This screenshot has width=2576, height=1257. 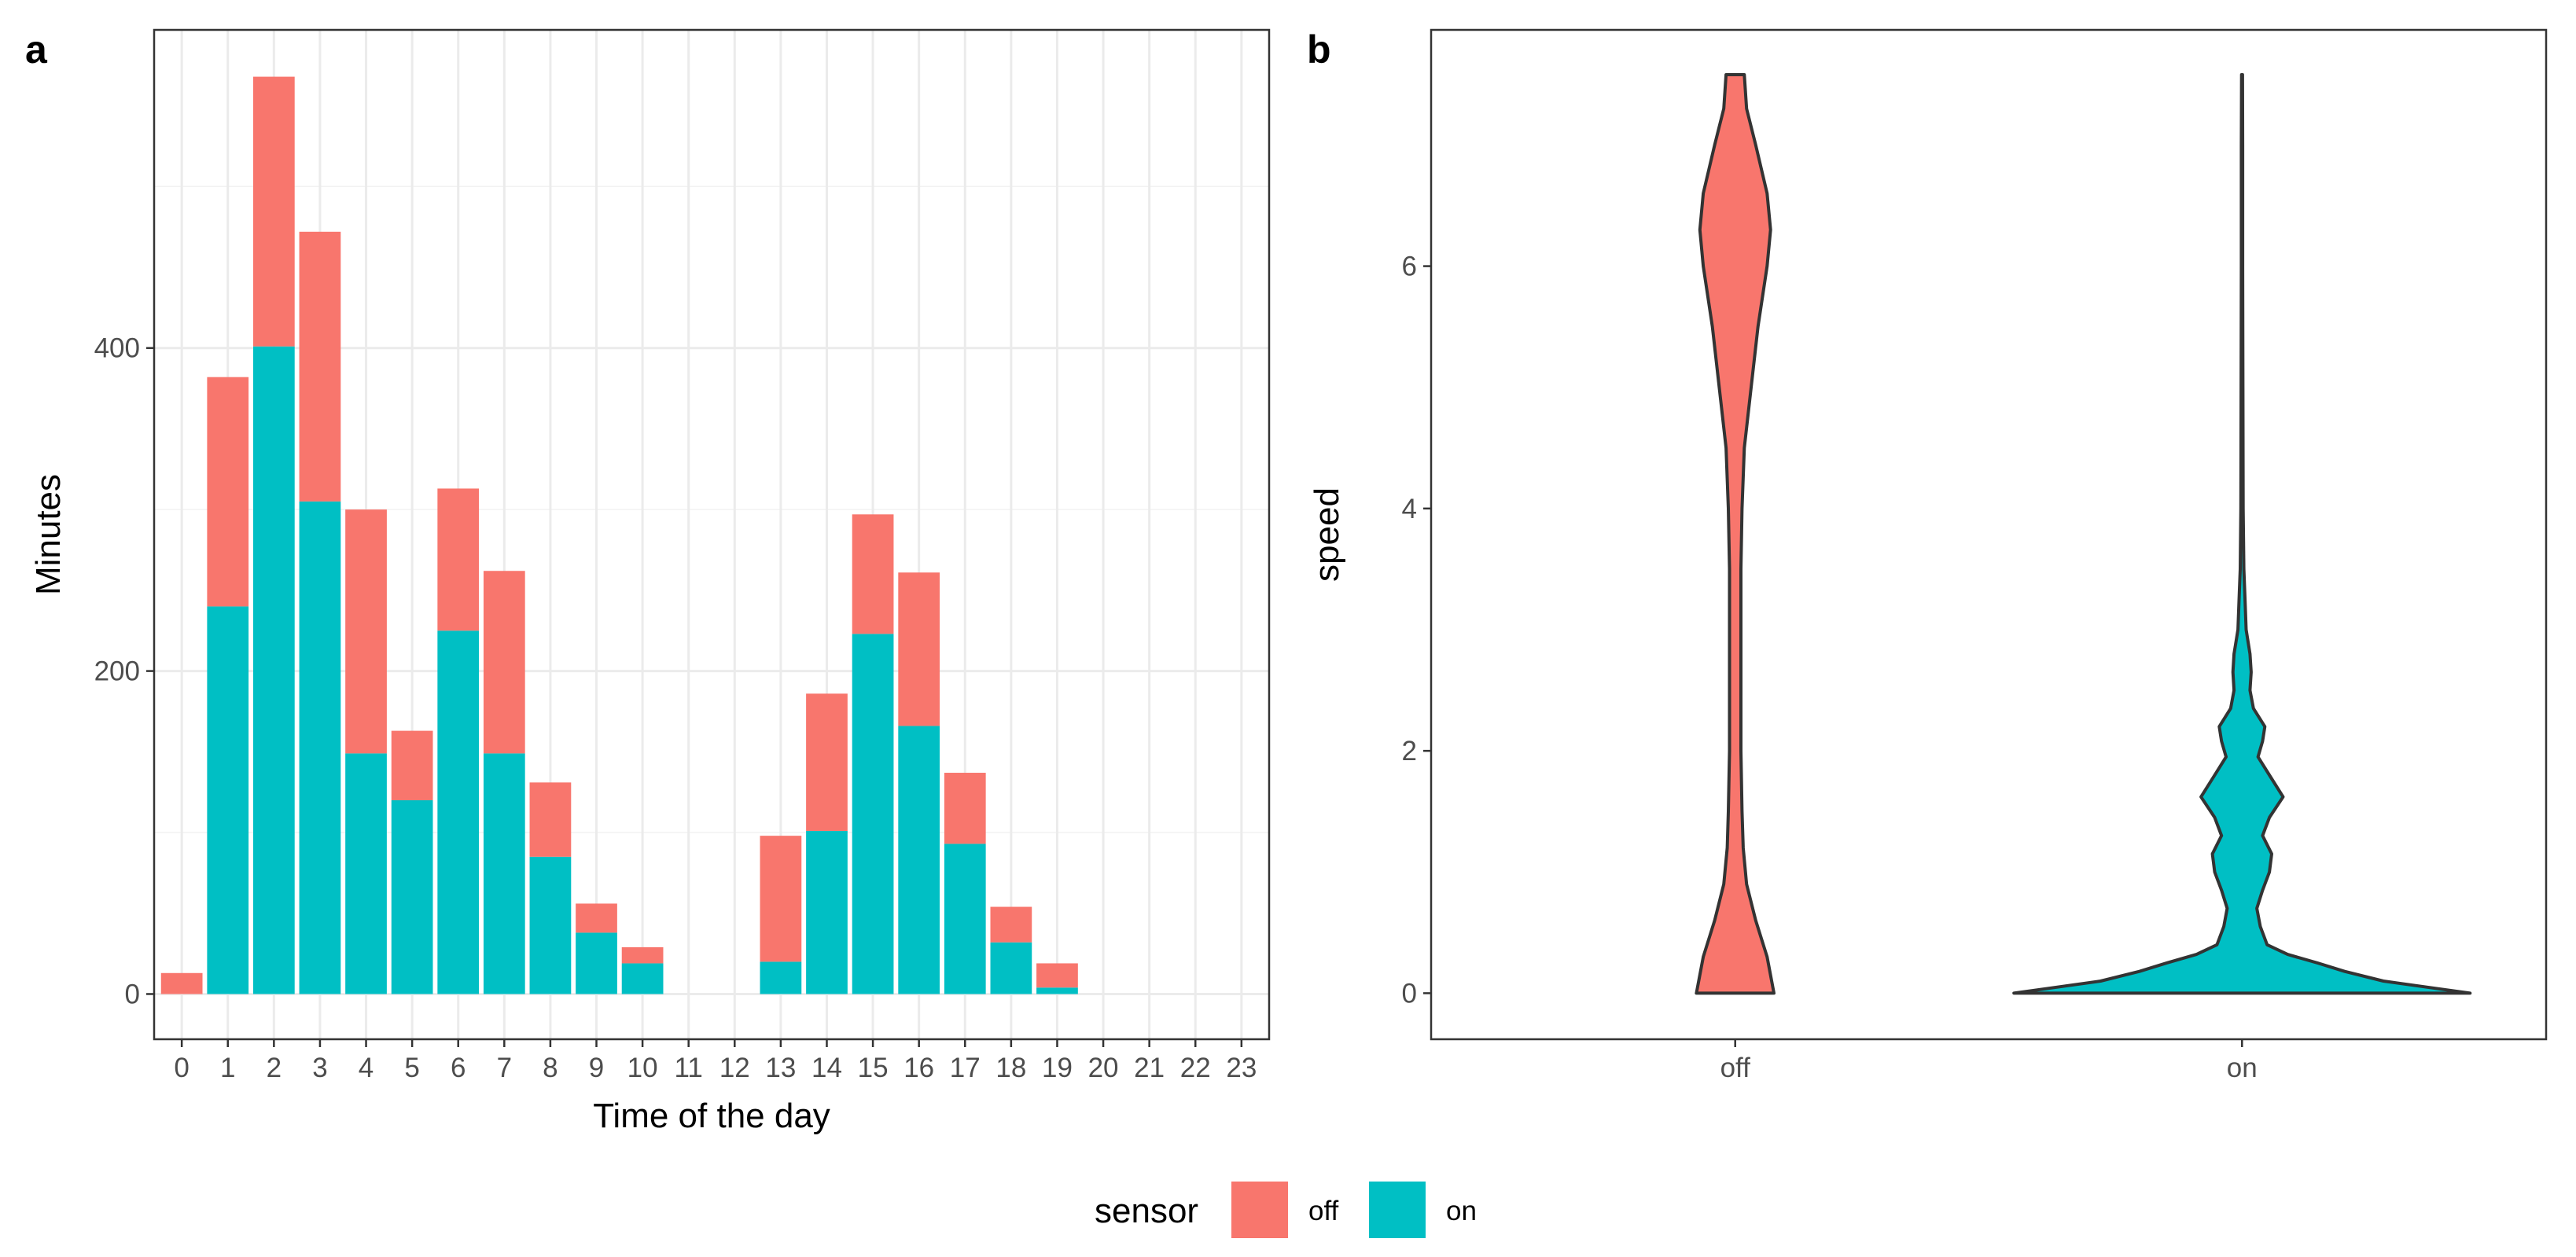 I want to click on panel-a-x-tick-label: 19, so click(x=1057, y=1068).